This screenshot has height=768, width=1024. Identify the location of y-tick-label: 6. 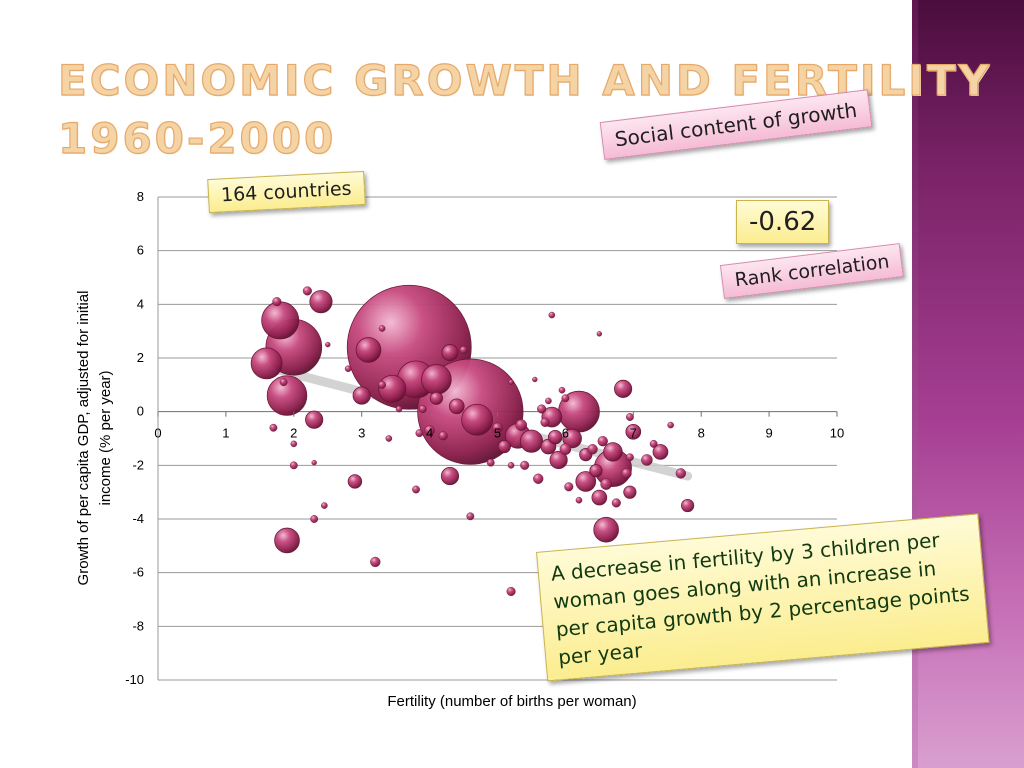
(140, 250).